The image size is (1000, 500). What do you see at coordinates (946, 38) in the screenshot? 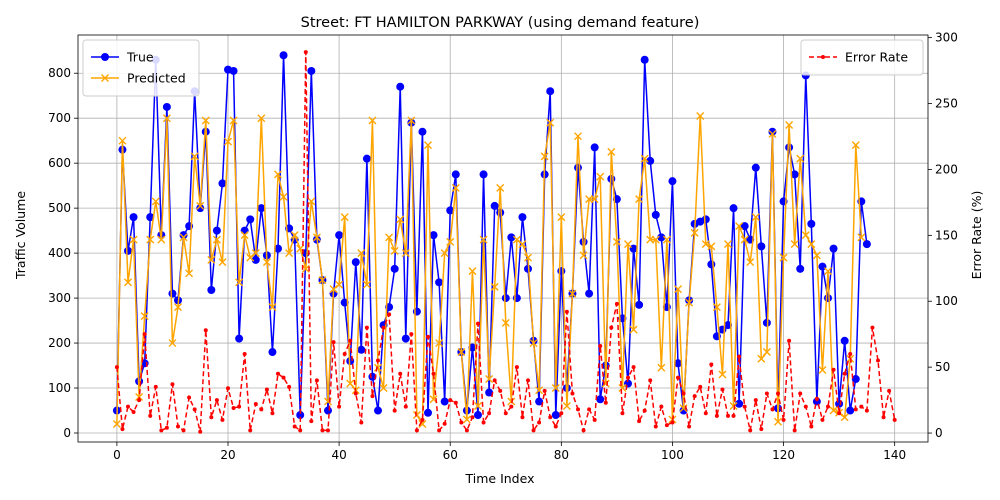
I see `right-y-tick-label: 300` at bounding box center [946, 38].